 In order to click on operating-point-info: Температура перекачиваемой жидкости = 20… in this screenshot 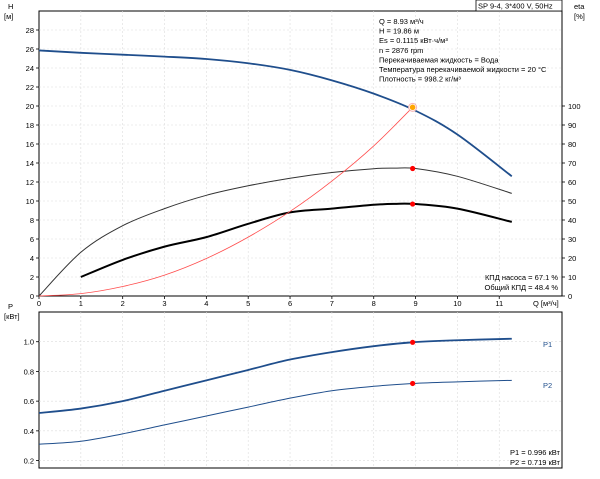, I will do `click(463, 69)`.